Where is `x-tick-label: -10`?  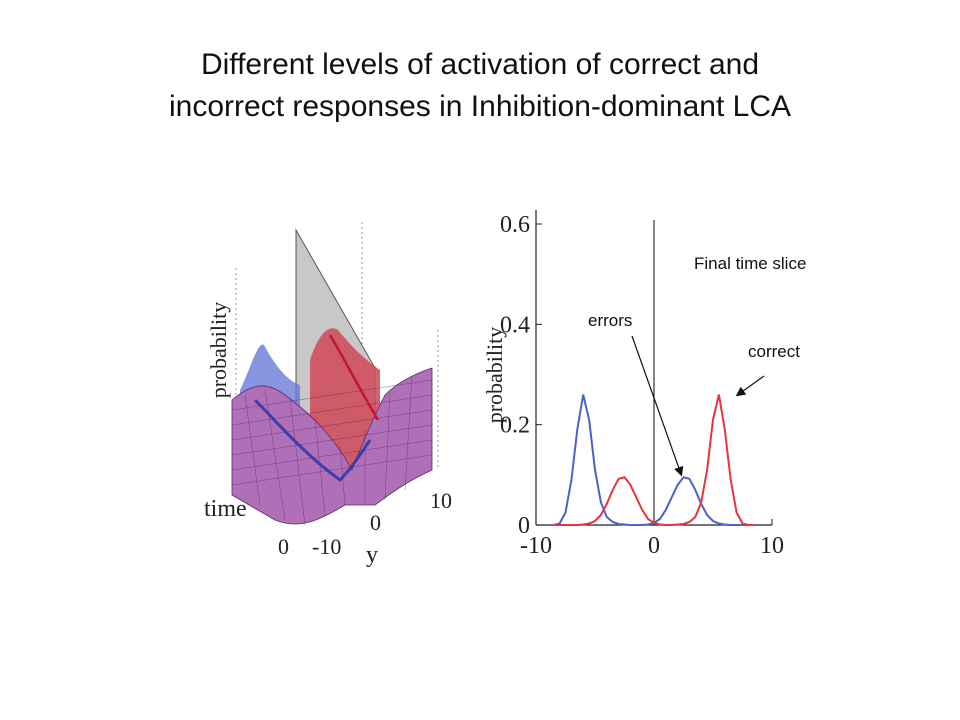 x-tick-label: -10 is located at coordinates (536, 546).